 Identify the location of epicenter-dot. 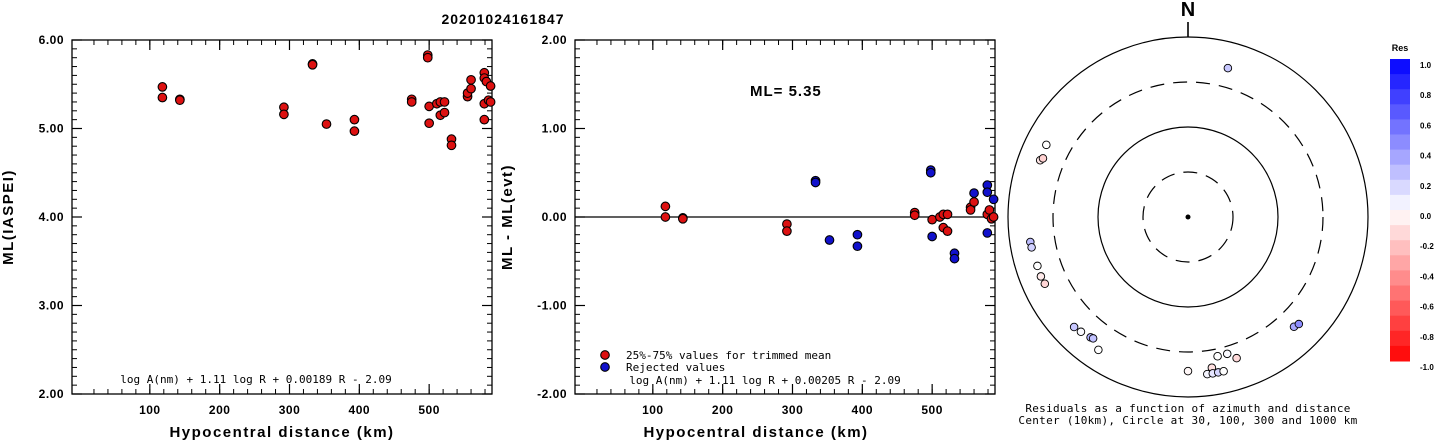
(1188, 217).